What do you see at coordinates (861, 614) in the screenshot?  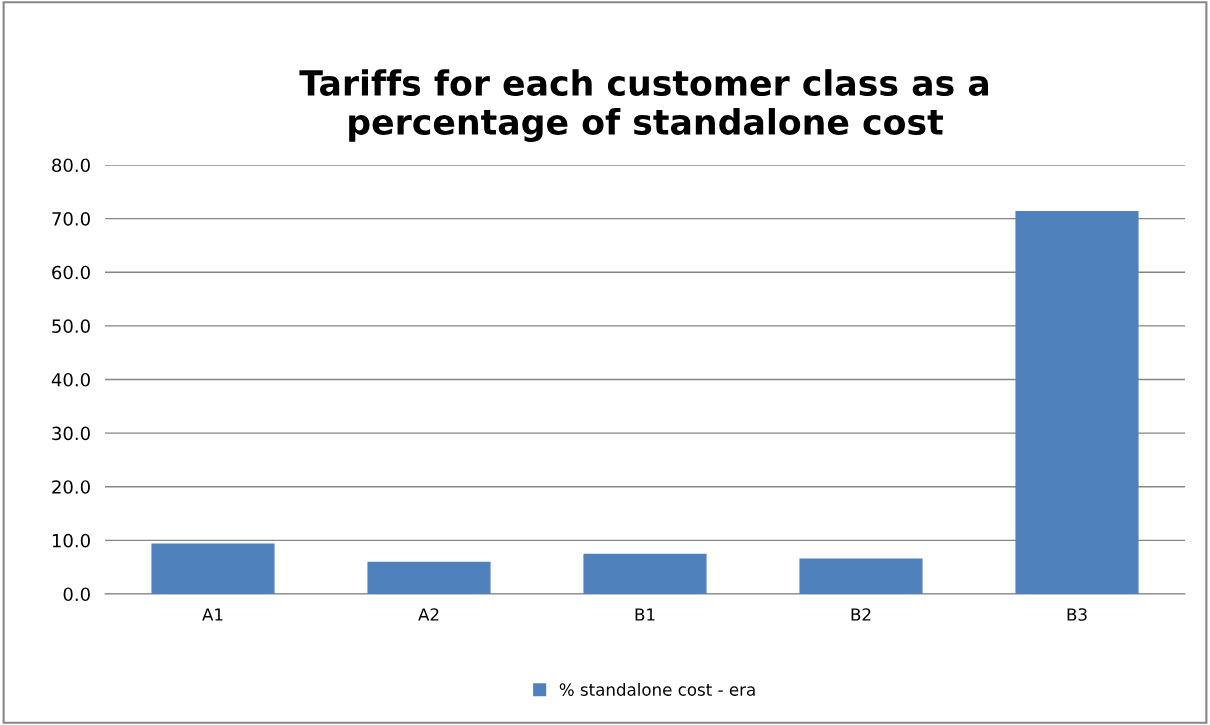 I see `x-tick-label: B2` at bounding box center [861, 614].